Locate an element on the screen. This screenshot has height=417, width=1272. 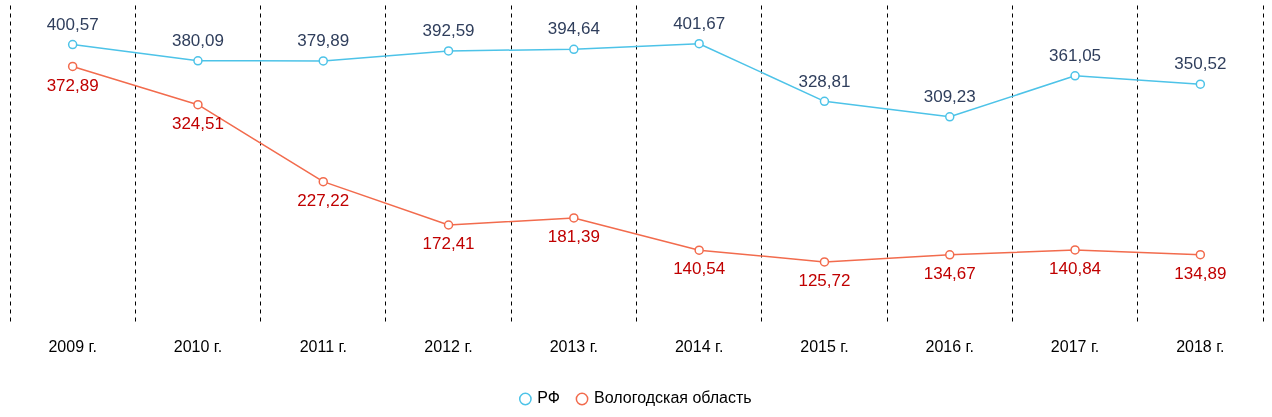
x-tick-label: 2010 г. is located at coordinates (198, 346).